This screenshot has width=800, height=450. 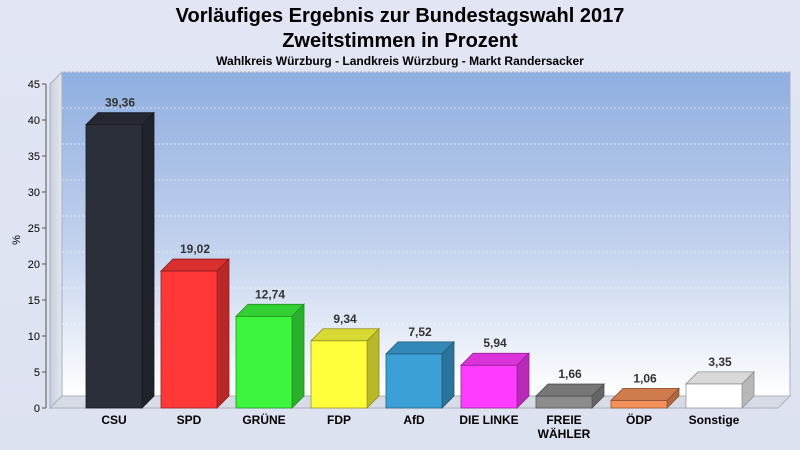 I want to click on bar-afd, so click(x=420, y=374).